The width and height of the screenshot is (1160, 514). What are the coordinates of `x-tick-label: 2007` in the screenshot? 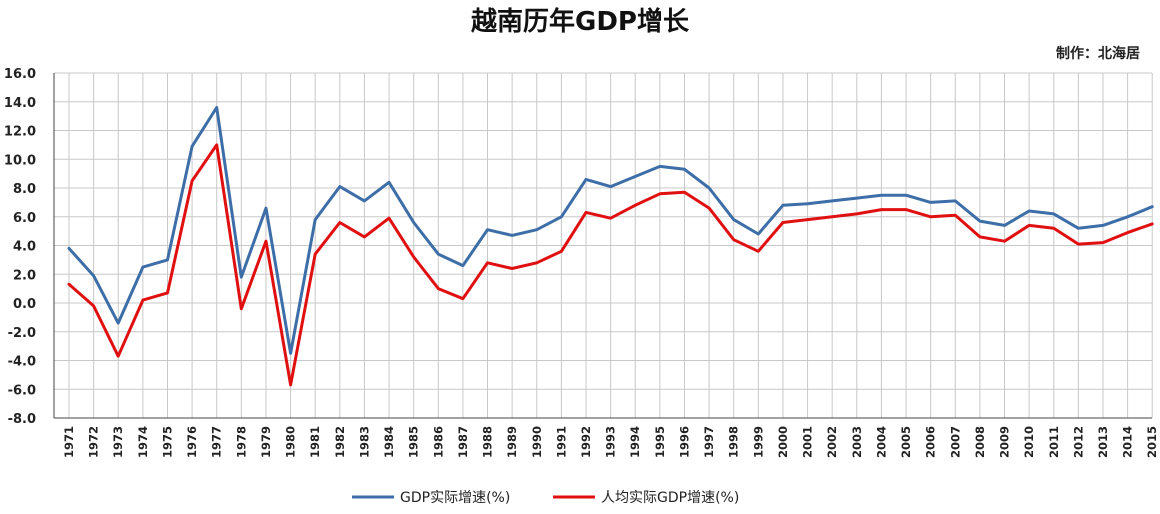 It's located at (955, 442).